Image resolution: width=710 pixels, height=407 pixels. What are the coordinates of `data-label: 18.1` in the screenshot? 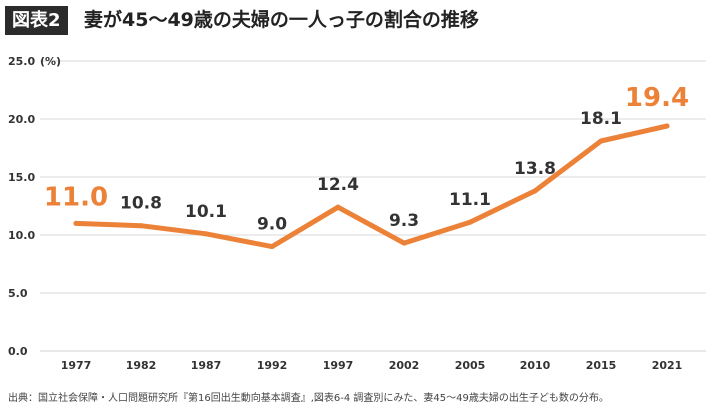 It's located at (601, 119).